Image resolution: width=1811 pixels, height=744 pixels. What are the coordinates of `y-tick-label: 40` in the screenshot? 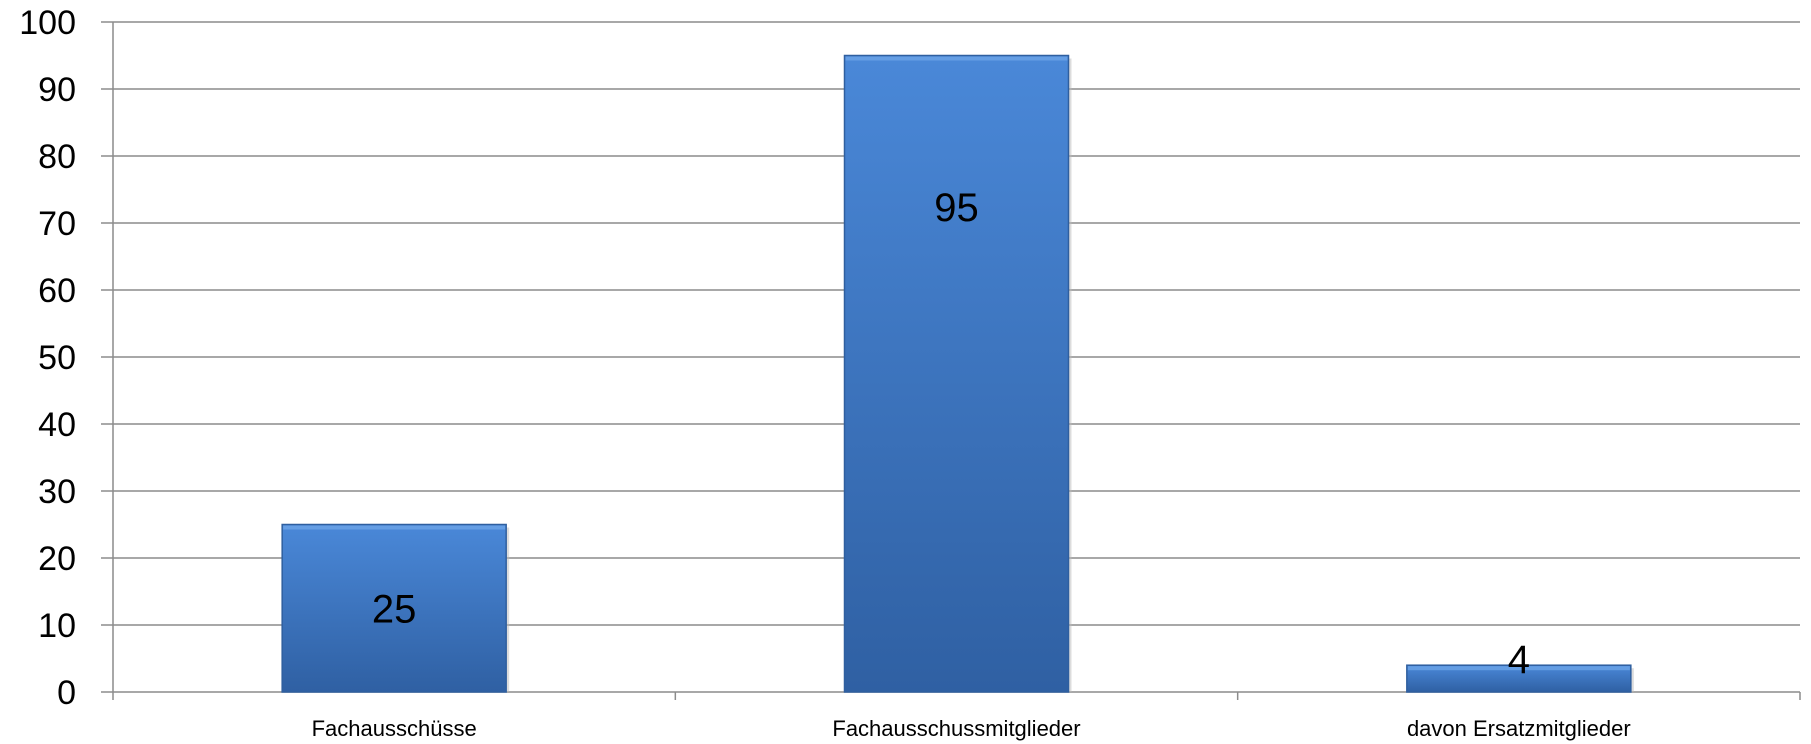 It's located at (57, 425).